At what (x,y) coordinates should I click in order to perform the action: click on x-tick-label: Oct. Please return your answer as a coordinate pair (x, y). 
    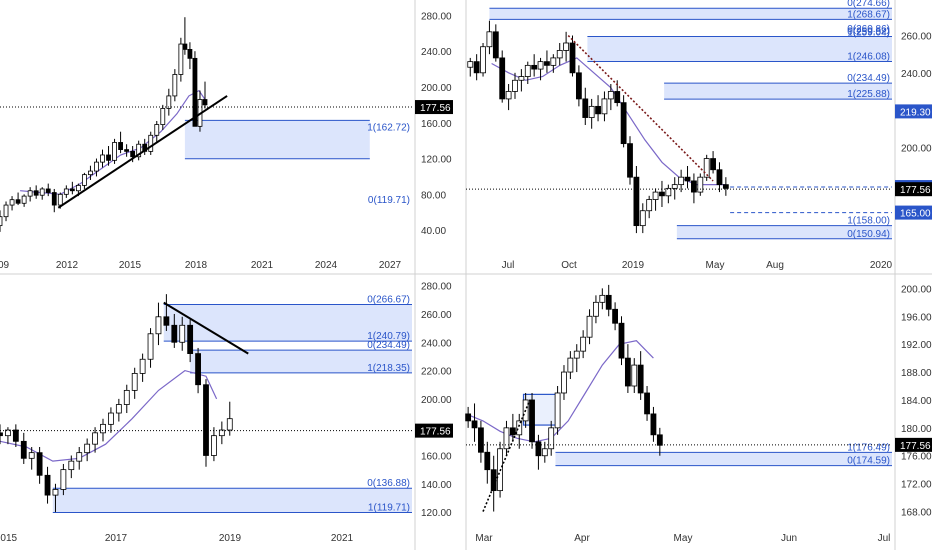
    Looking at the image, I should click on (569, 265).